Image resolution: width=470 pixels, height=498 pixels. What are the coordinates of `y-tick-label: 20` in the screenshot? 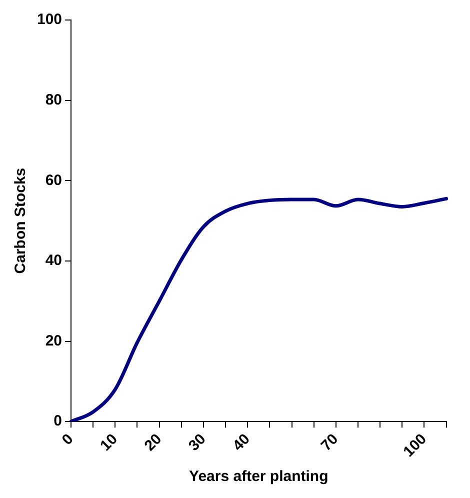 It's located at (53, 341).